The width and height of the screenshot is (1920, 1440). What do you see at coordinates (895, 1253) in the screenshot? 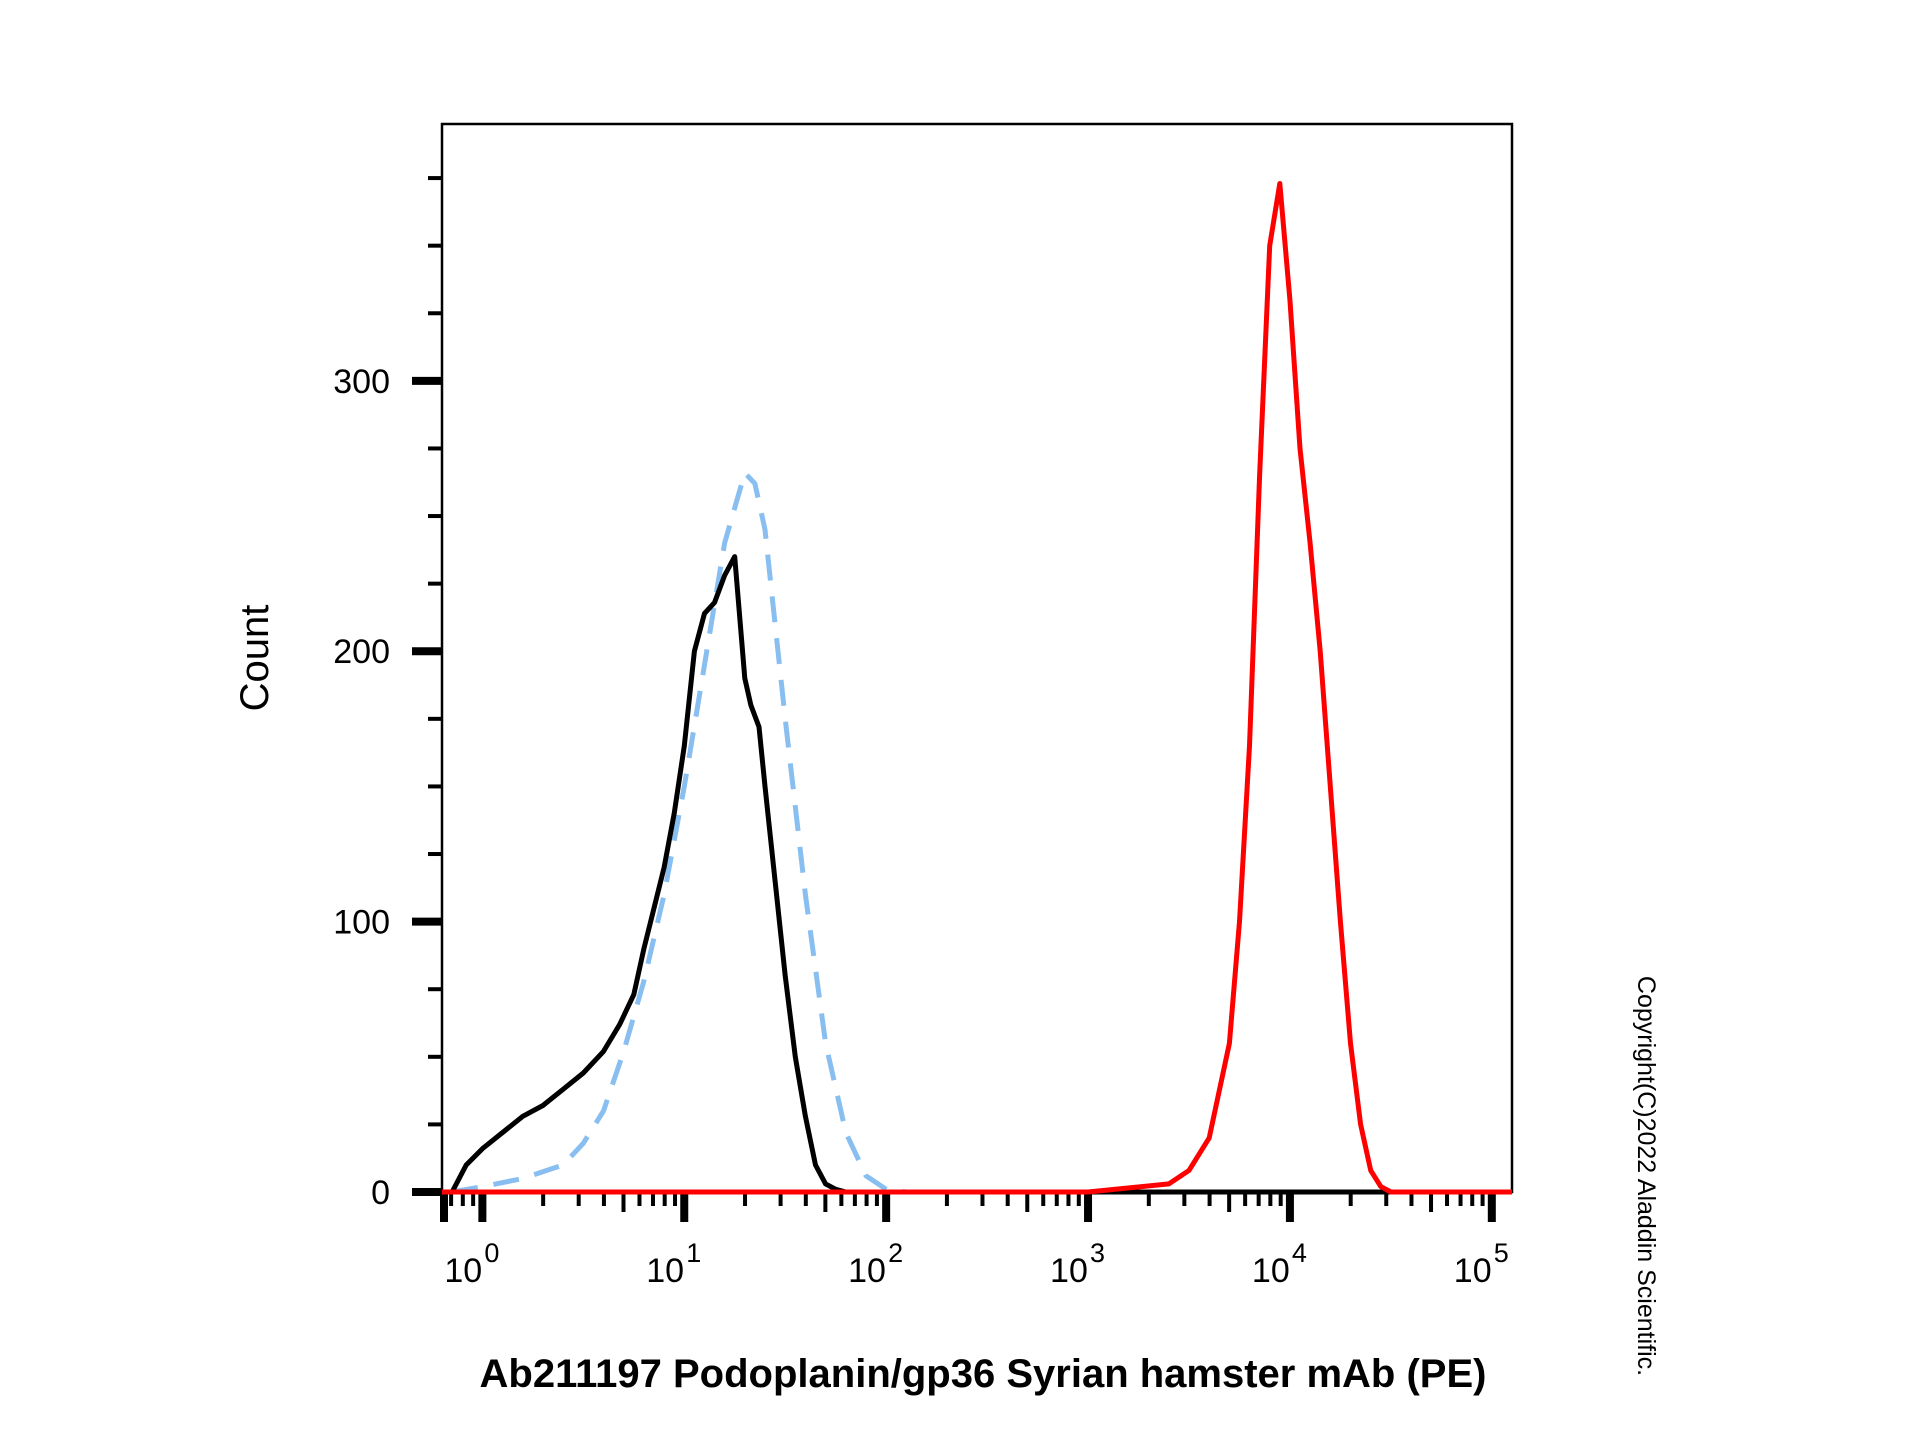
I see `x-tick-exponent: 2` at bounding box center [895, 1253].